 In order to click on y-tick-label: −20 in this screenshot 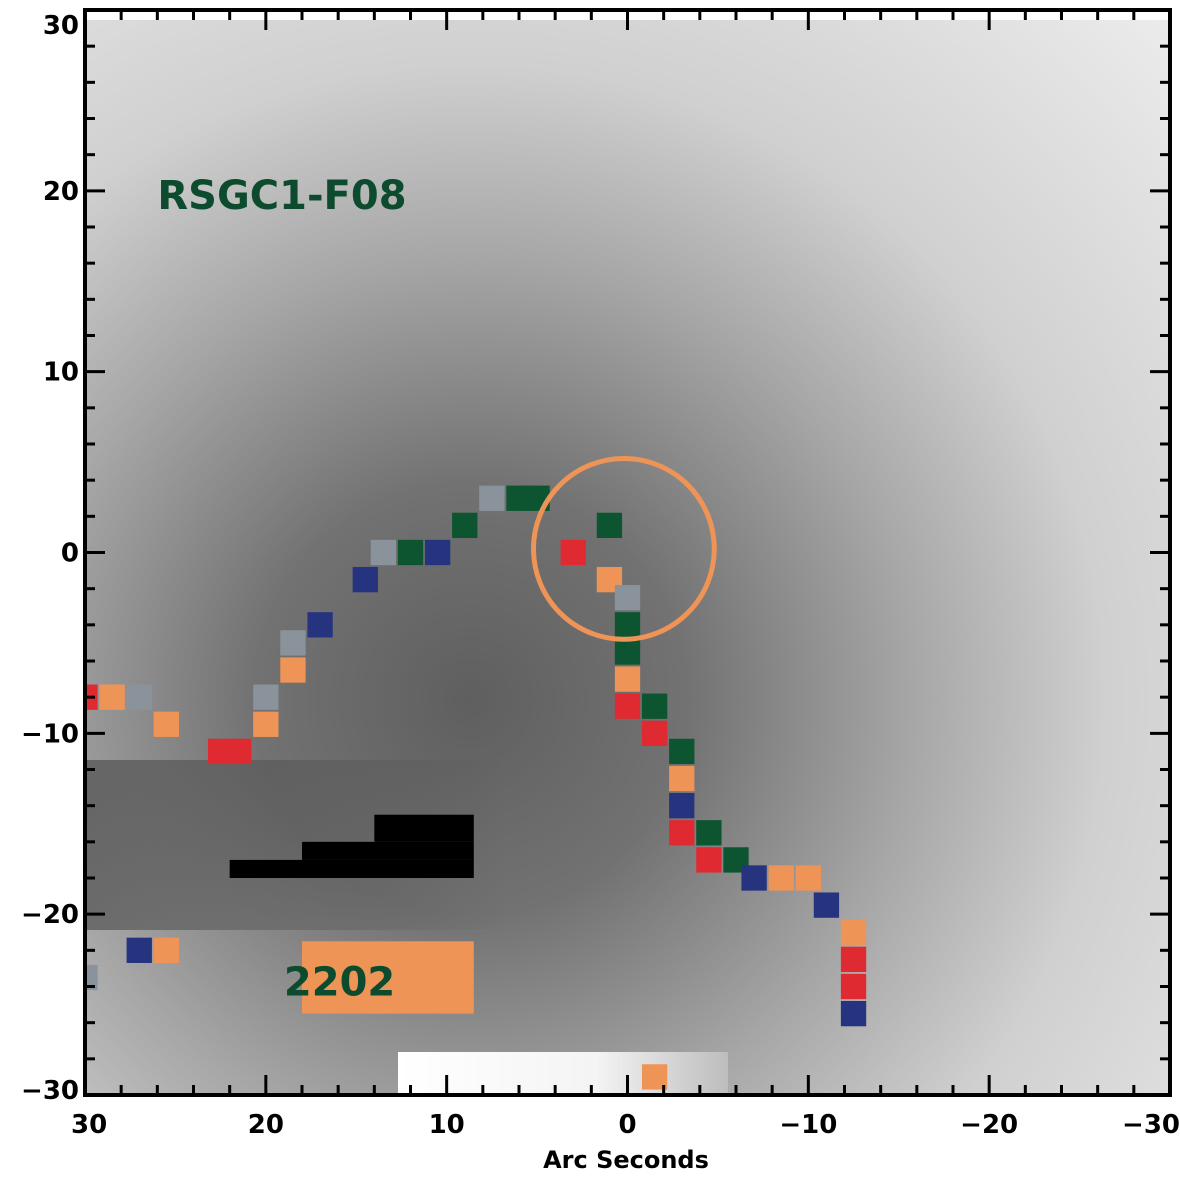, I will do `click(50, 915)`.